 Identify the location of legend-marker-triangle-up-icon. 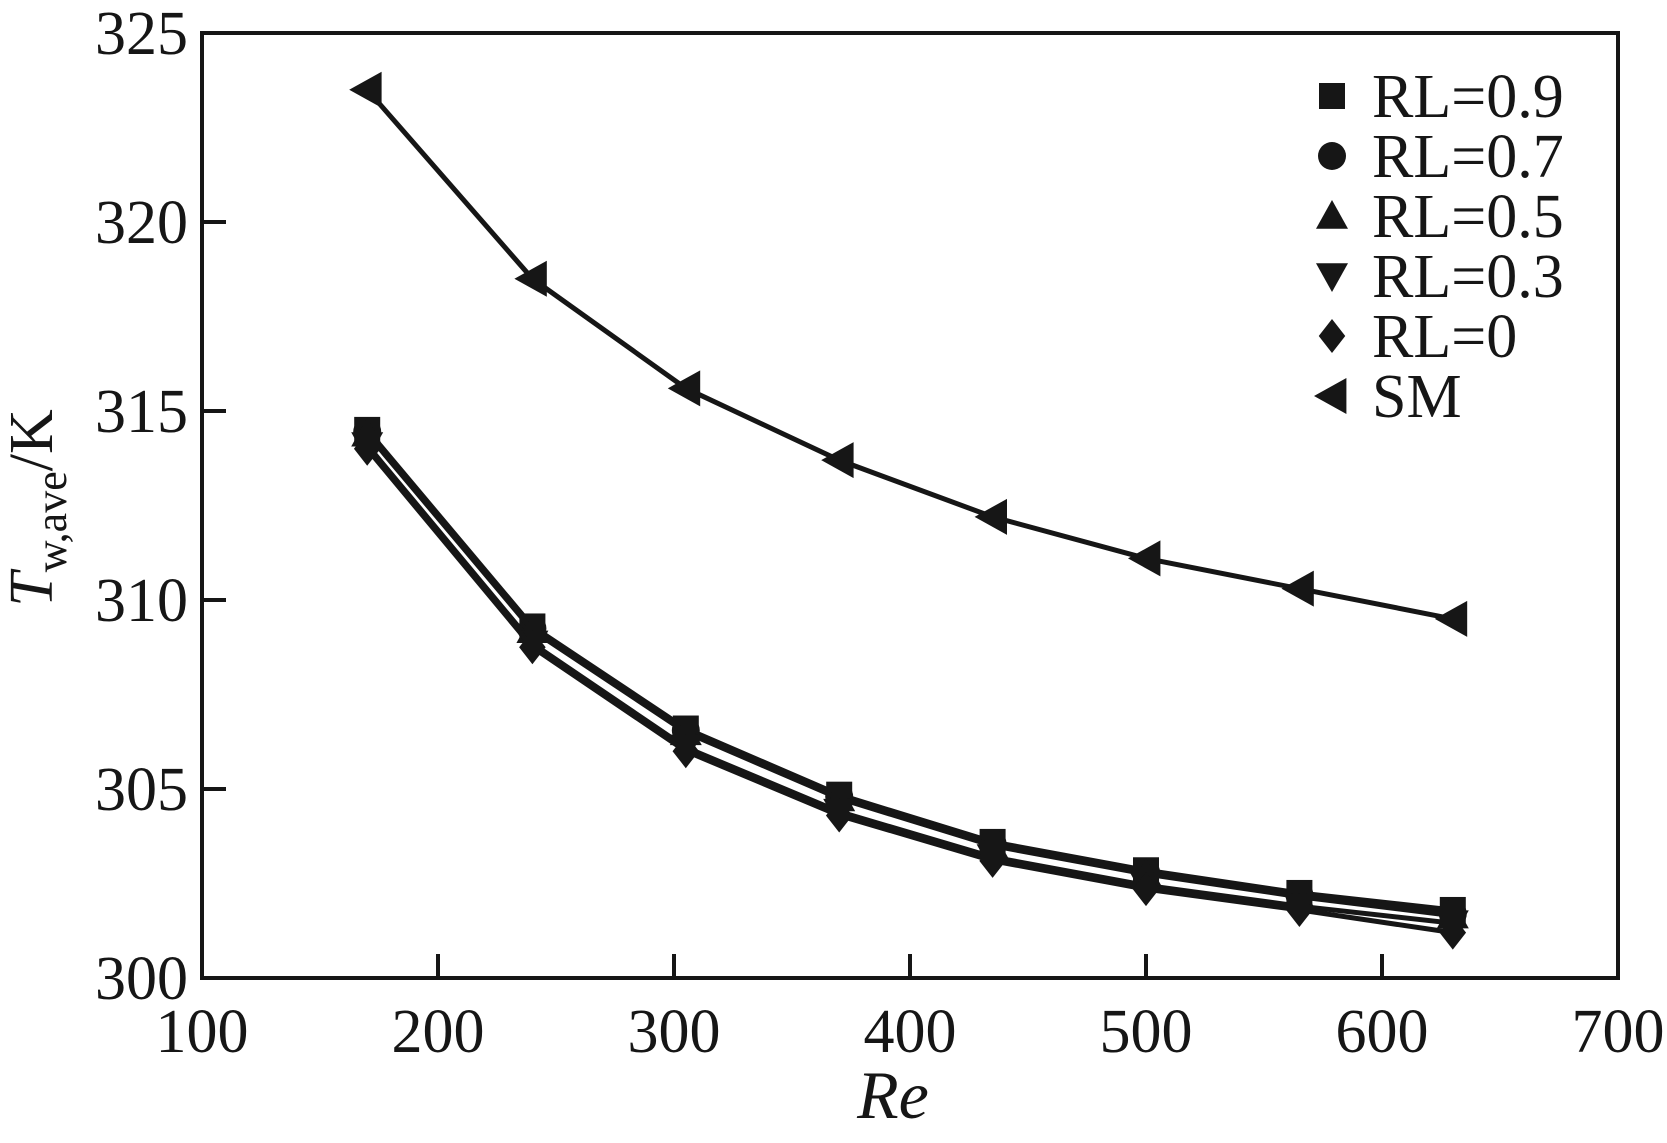
(1332, 214).